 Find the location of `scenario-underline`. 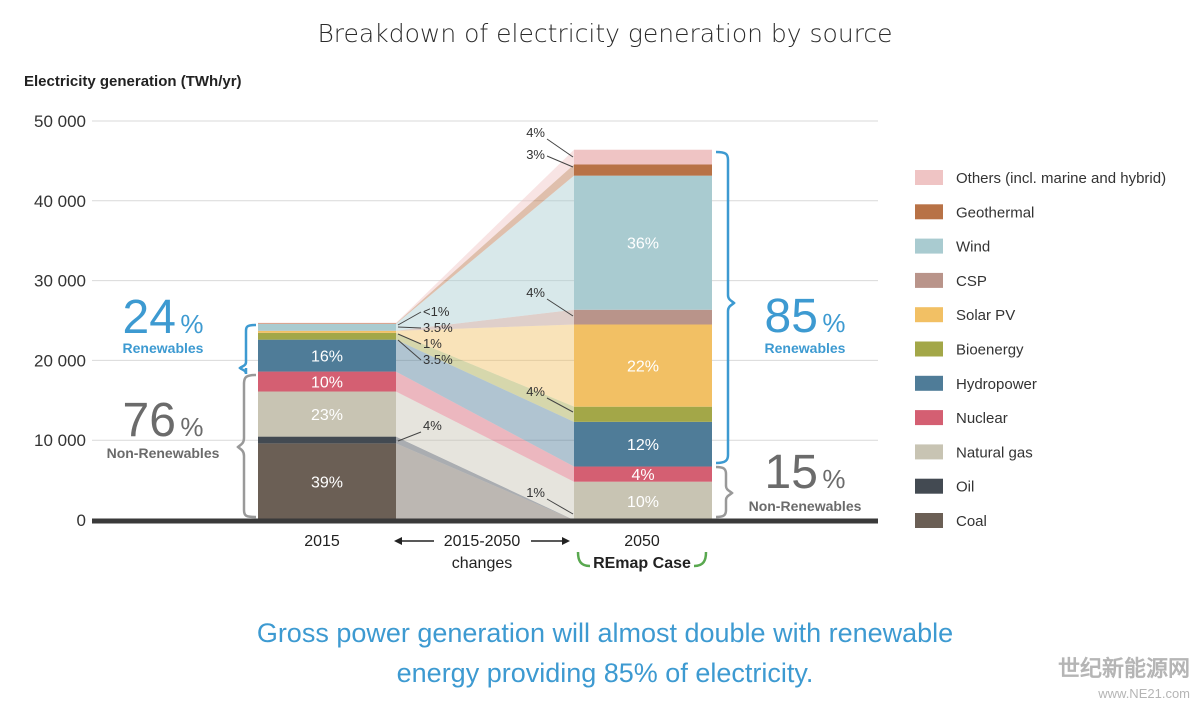

scenario-underline is located at coordinates (642, 559).